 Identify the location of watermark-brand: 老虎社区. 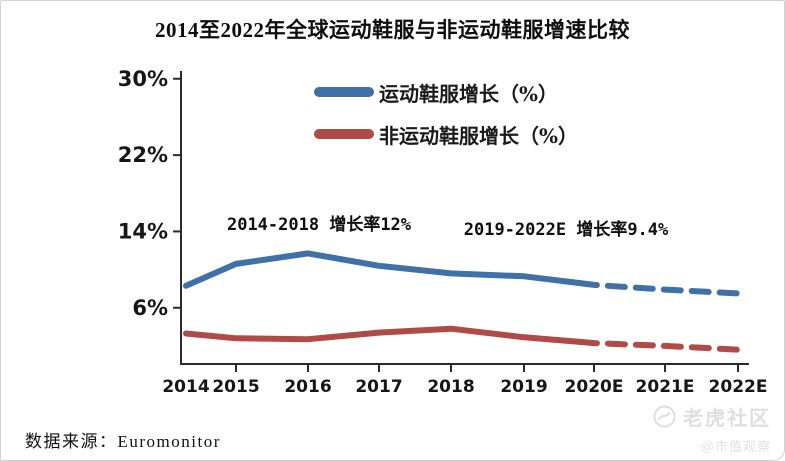
(727, 419).